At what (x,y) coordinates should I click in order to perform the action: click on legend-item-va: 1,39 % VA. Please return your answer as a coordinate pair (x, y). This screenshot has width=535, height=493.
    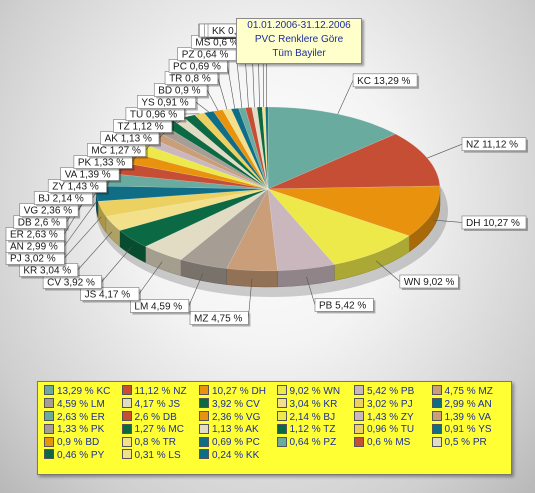
    Looking at the image, I should click on (461, 417).